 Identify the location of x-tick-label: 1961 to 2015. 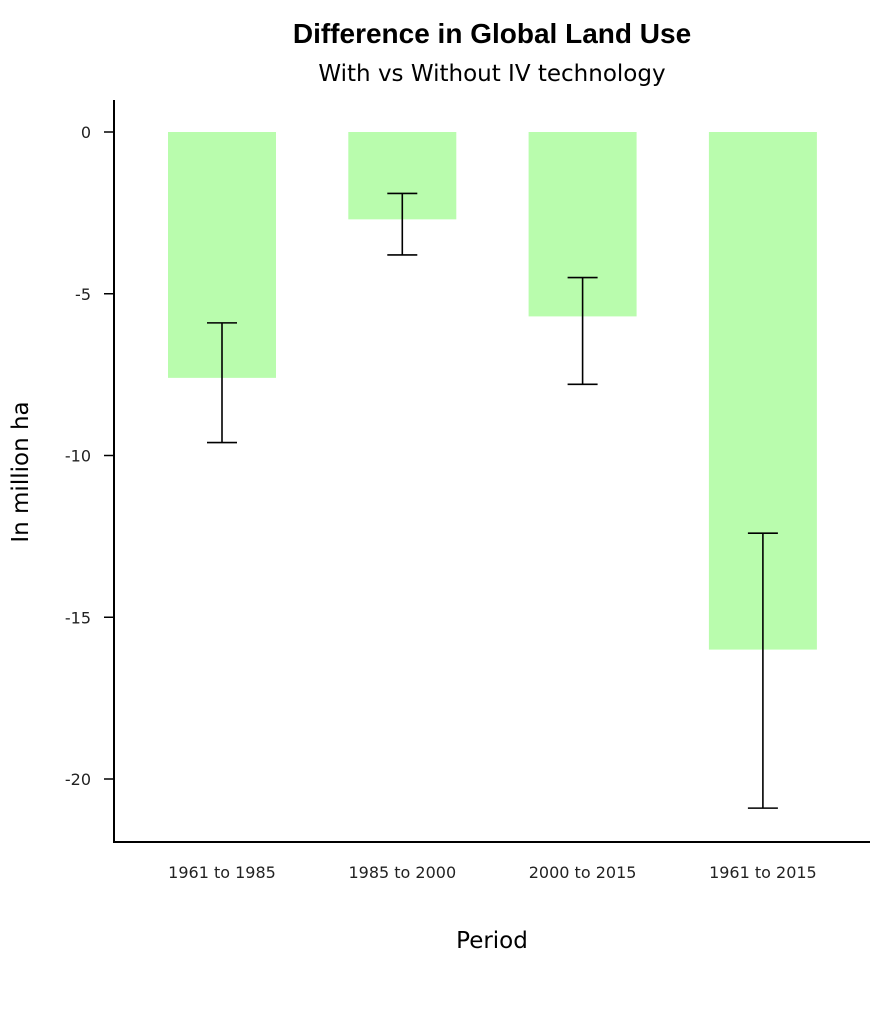
(763, 872).